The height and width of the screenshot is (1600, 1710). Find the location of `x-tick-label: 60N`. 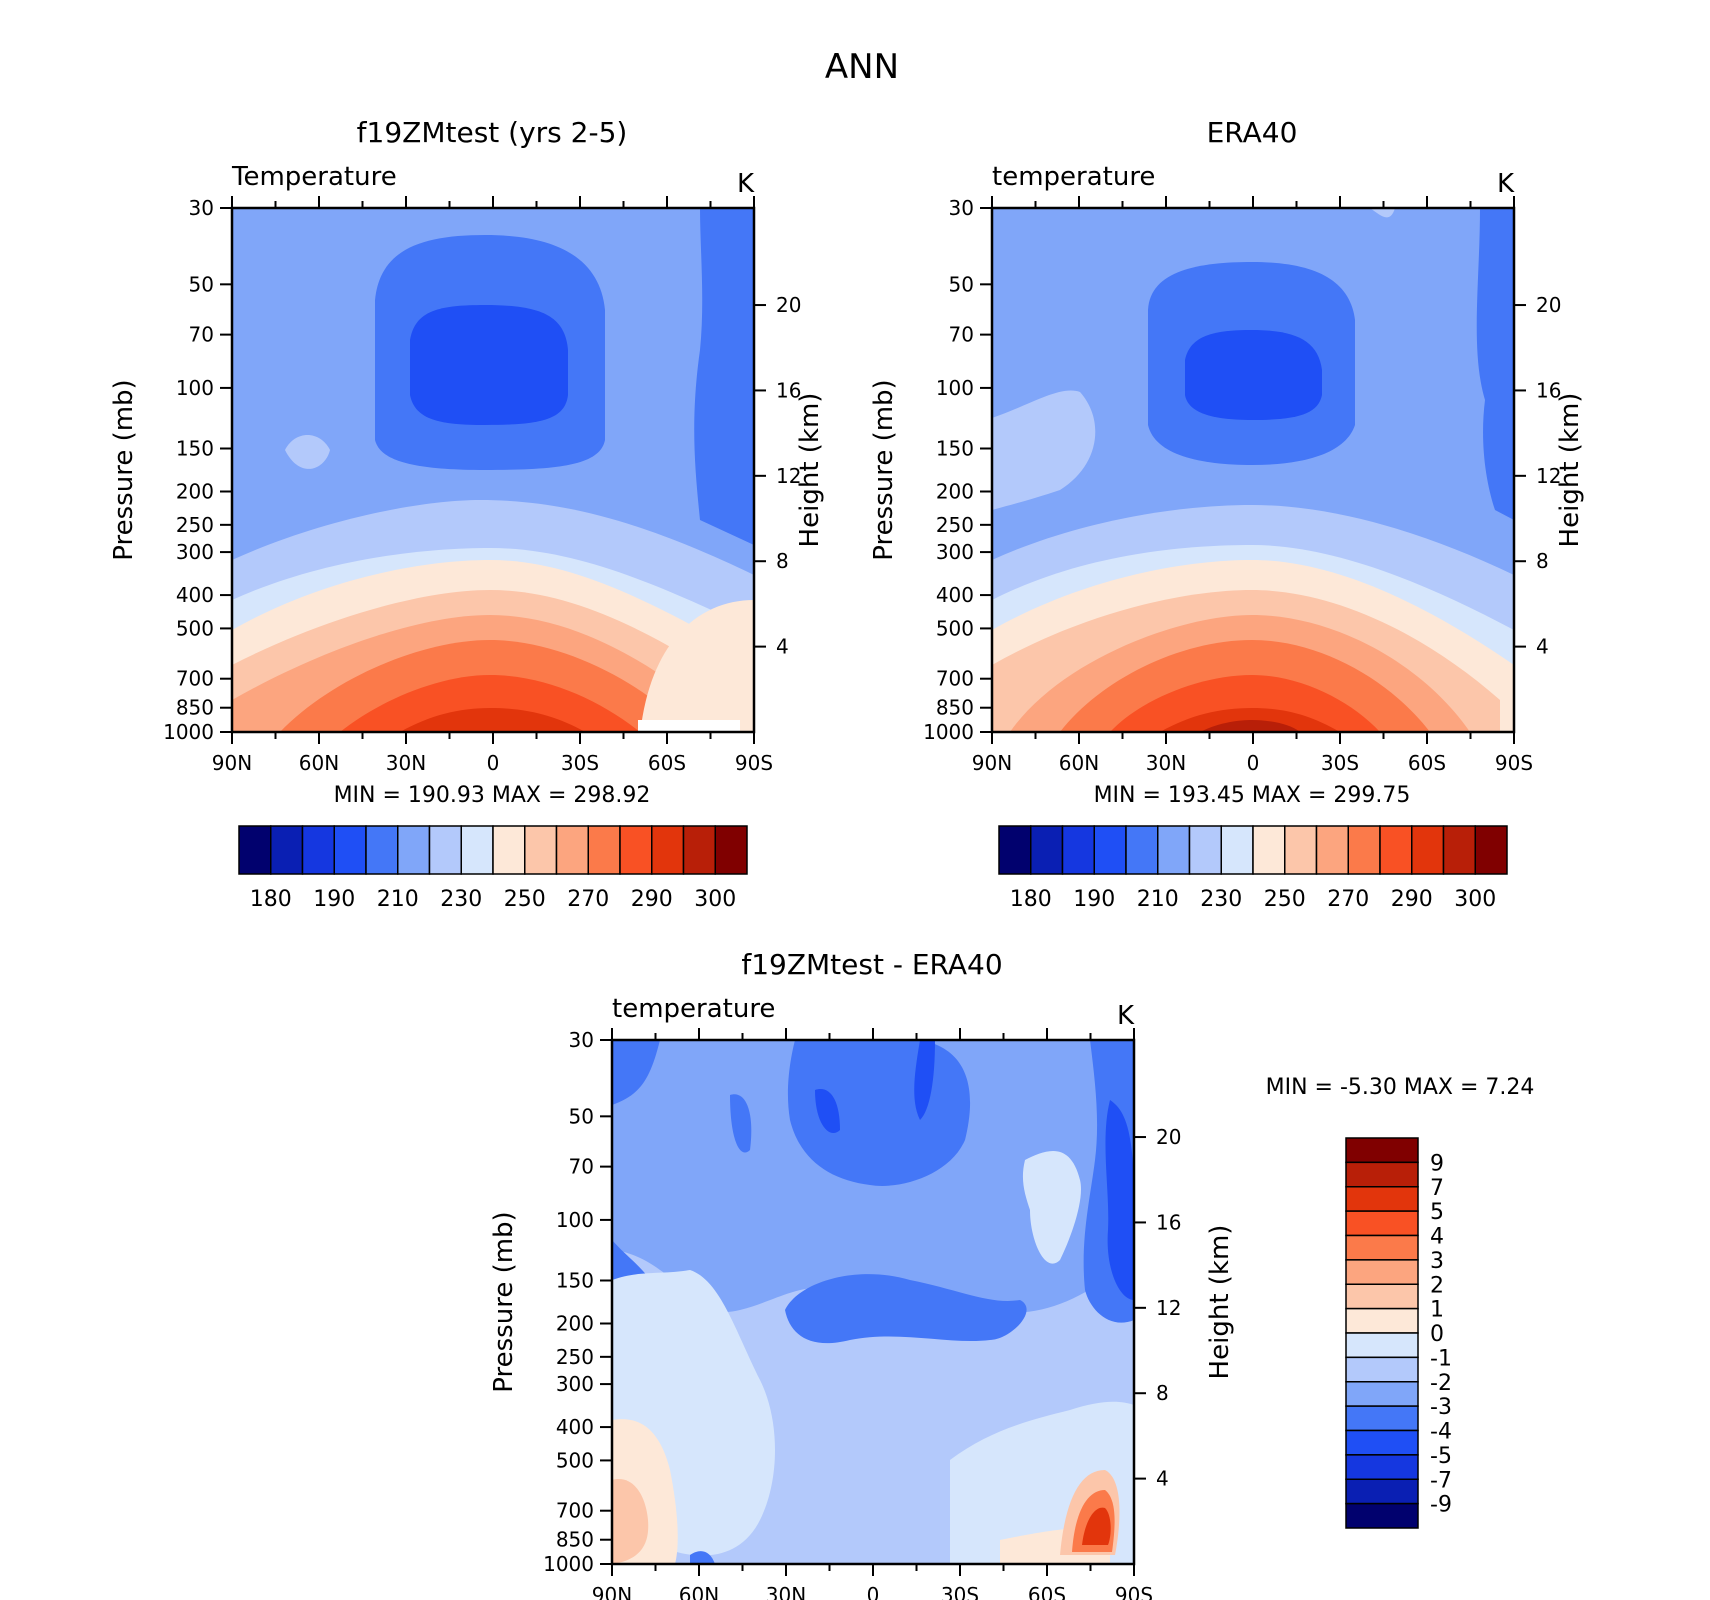

x-tick-label: 60N is located at coordinates (699, 1591).